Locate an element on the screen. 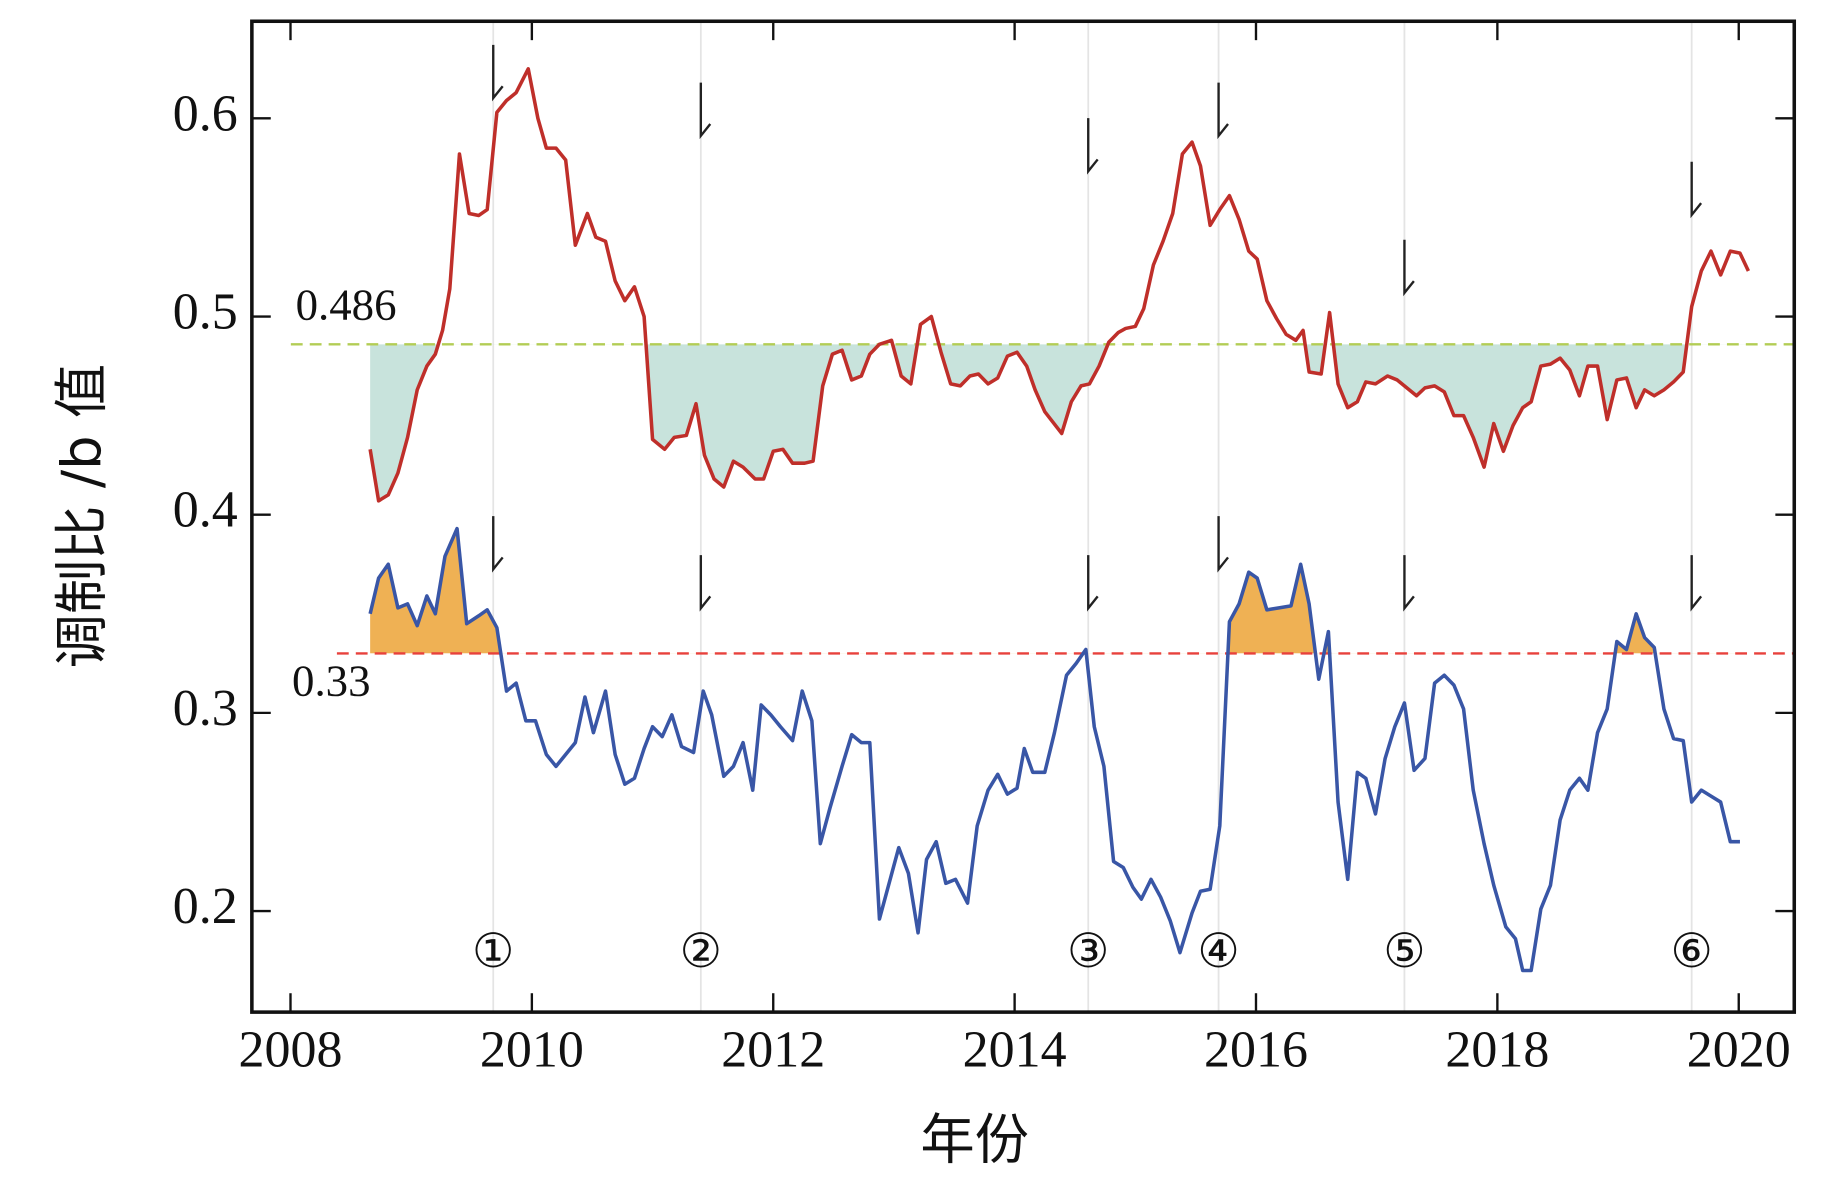 The width and height of the screenshot is (1843, 1181). event-label: ⑥ is located at coordinates (1691, 951).